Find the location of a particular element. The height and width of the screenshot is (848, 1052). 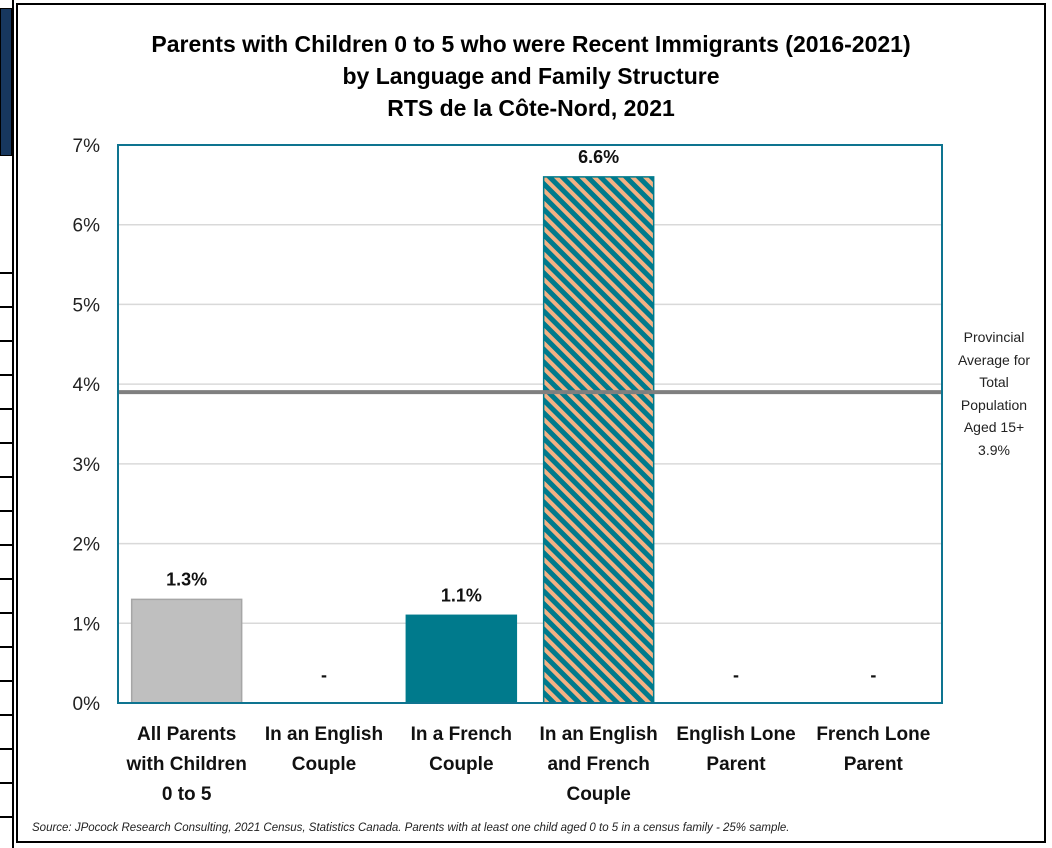

reference-label-line: Average for is located at coordinates (994, 359).